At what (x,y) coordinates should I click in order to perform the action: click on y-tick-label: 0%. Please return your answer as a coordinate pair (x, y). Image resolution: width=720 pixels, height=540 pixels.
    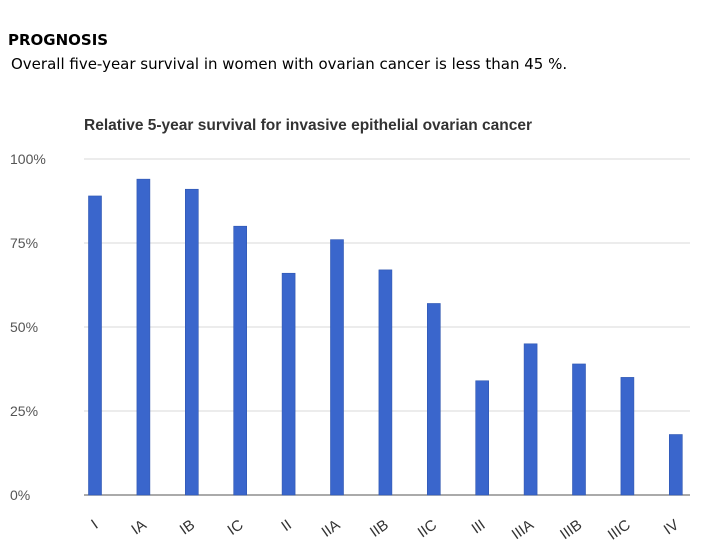
    Looking at the image, I should click on (20, 495).